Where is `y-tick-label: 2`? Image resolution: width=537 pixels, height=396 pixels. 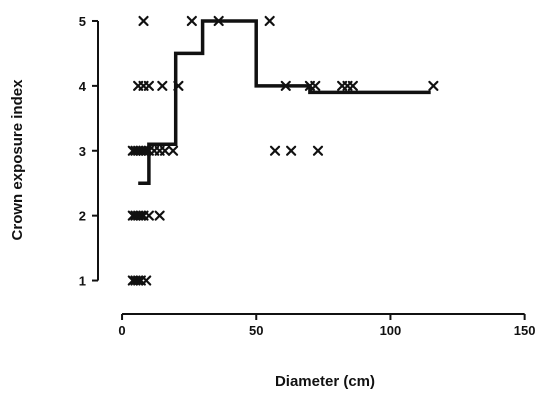
y-tick-label: 2 is located at coordinates (82, 216).